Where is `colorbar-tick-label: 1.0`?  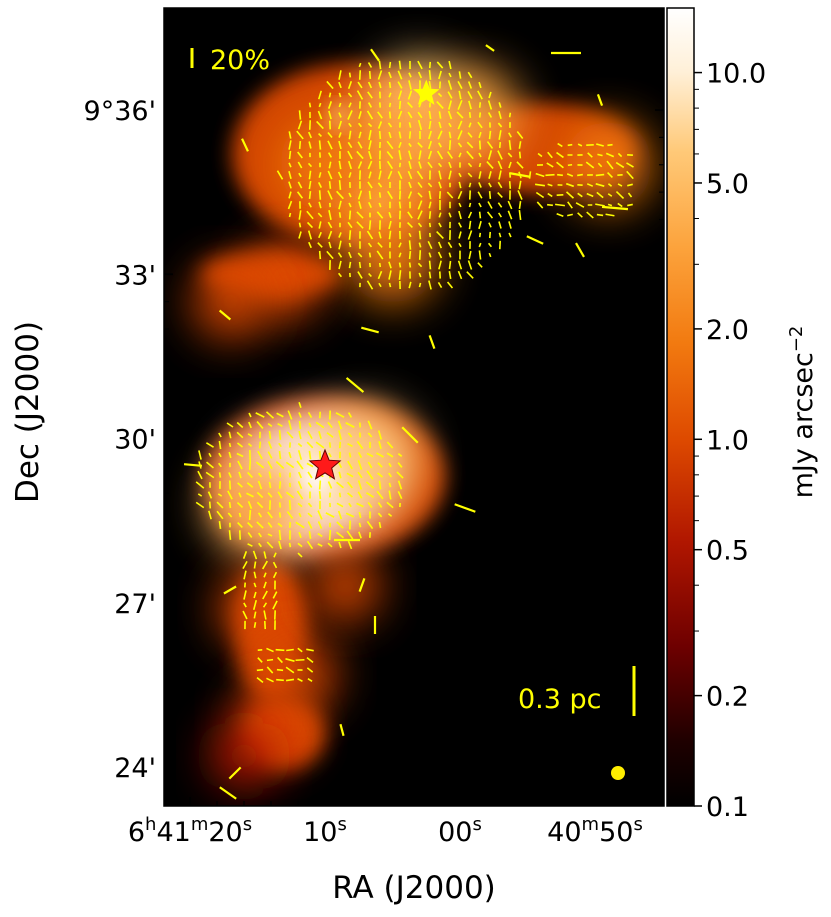 colorbar-tick-label: 1.0 is located at coordinates (727, 440).